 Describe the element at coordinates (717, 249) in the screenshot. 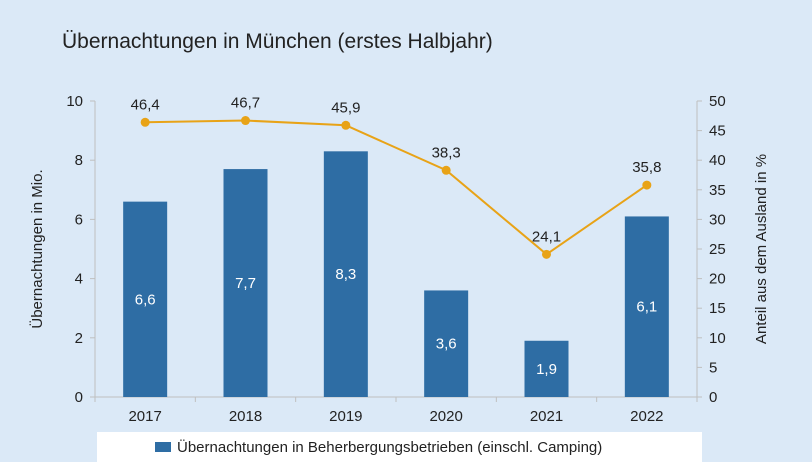

I see `y-tick-label-right: 25` at that location.